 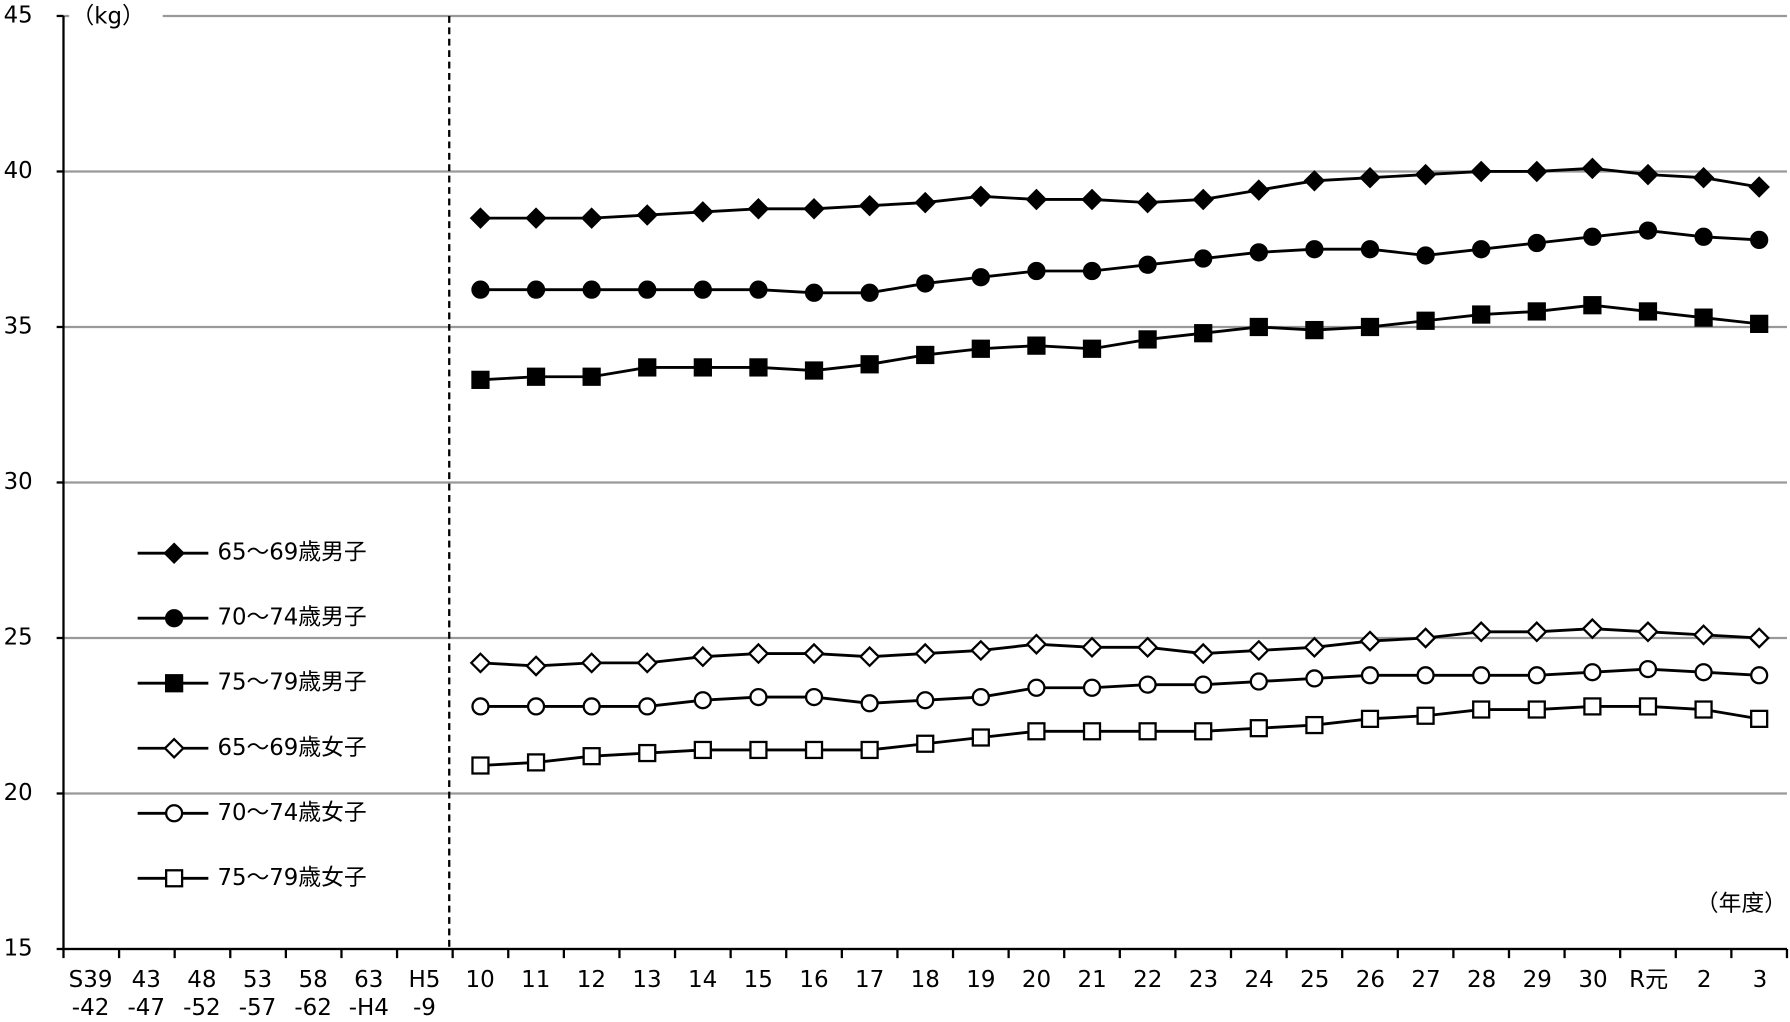 What do you see at coordinates (647, 979) in the screenshot?
I see `x-tick-label: 13` at bounding box center [647, 979].